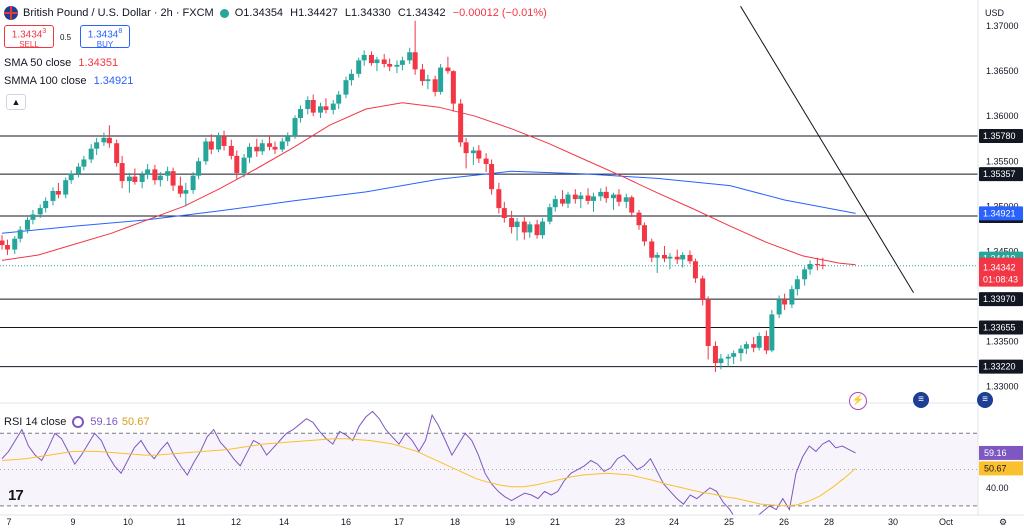  Describe the element at coordinates (829, 522) in the screenshot. I see `time-tick-label: 28` at that location.